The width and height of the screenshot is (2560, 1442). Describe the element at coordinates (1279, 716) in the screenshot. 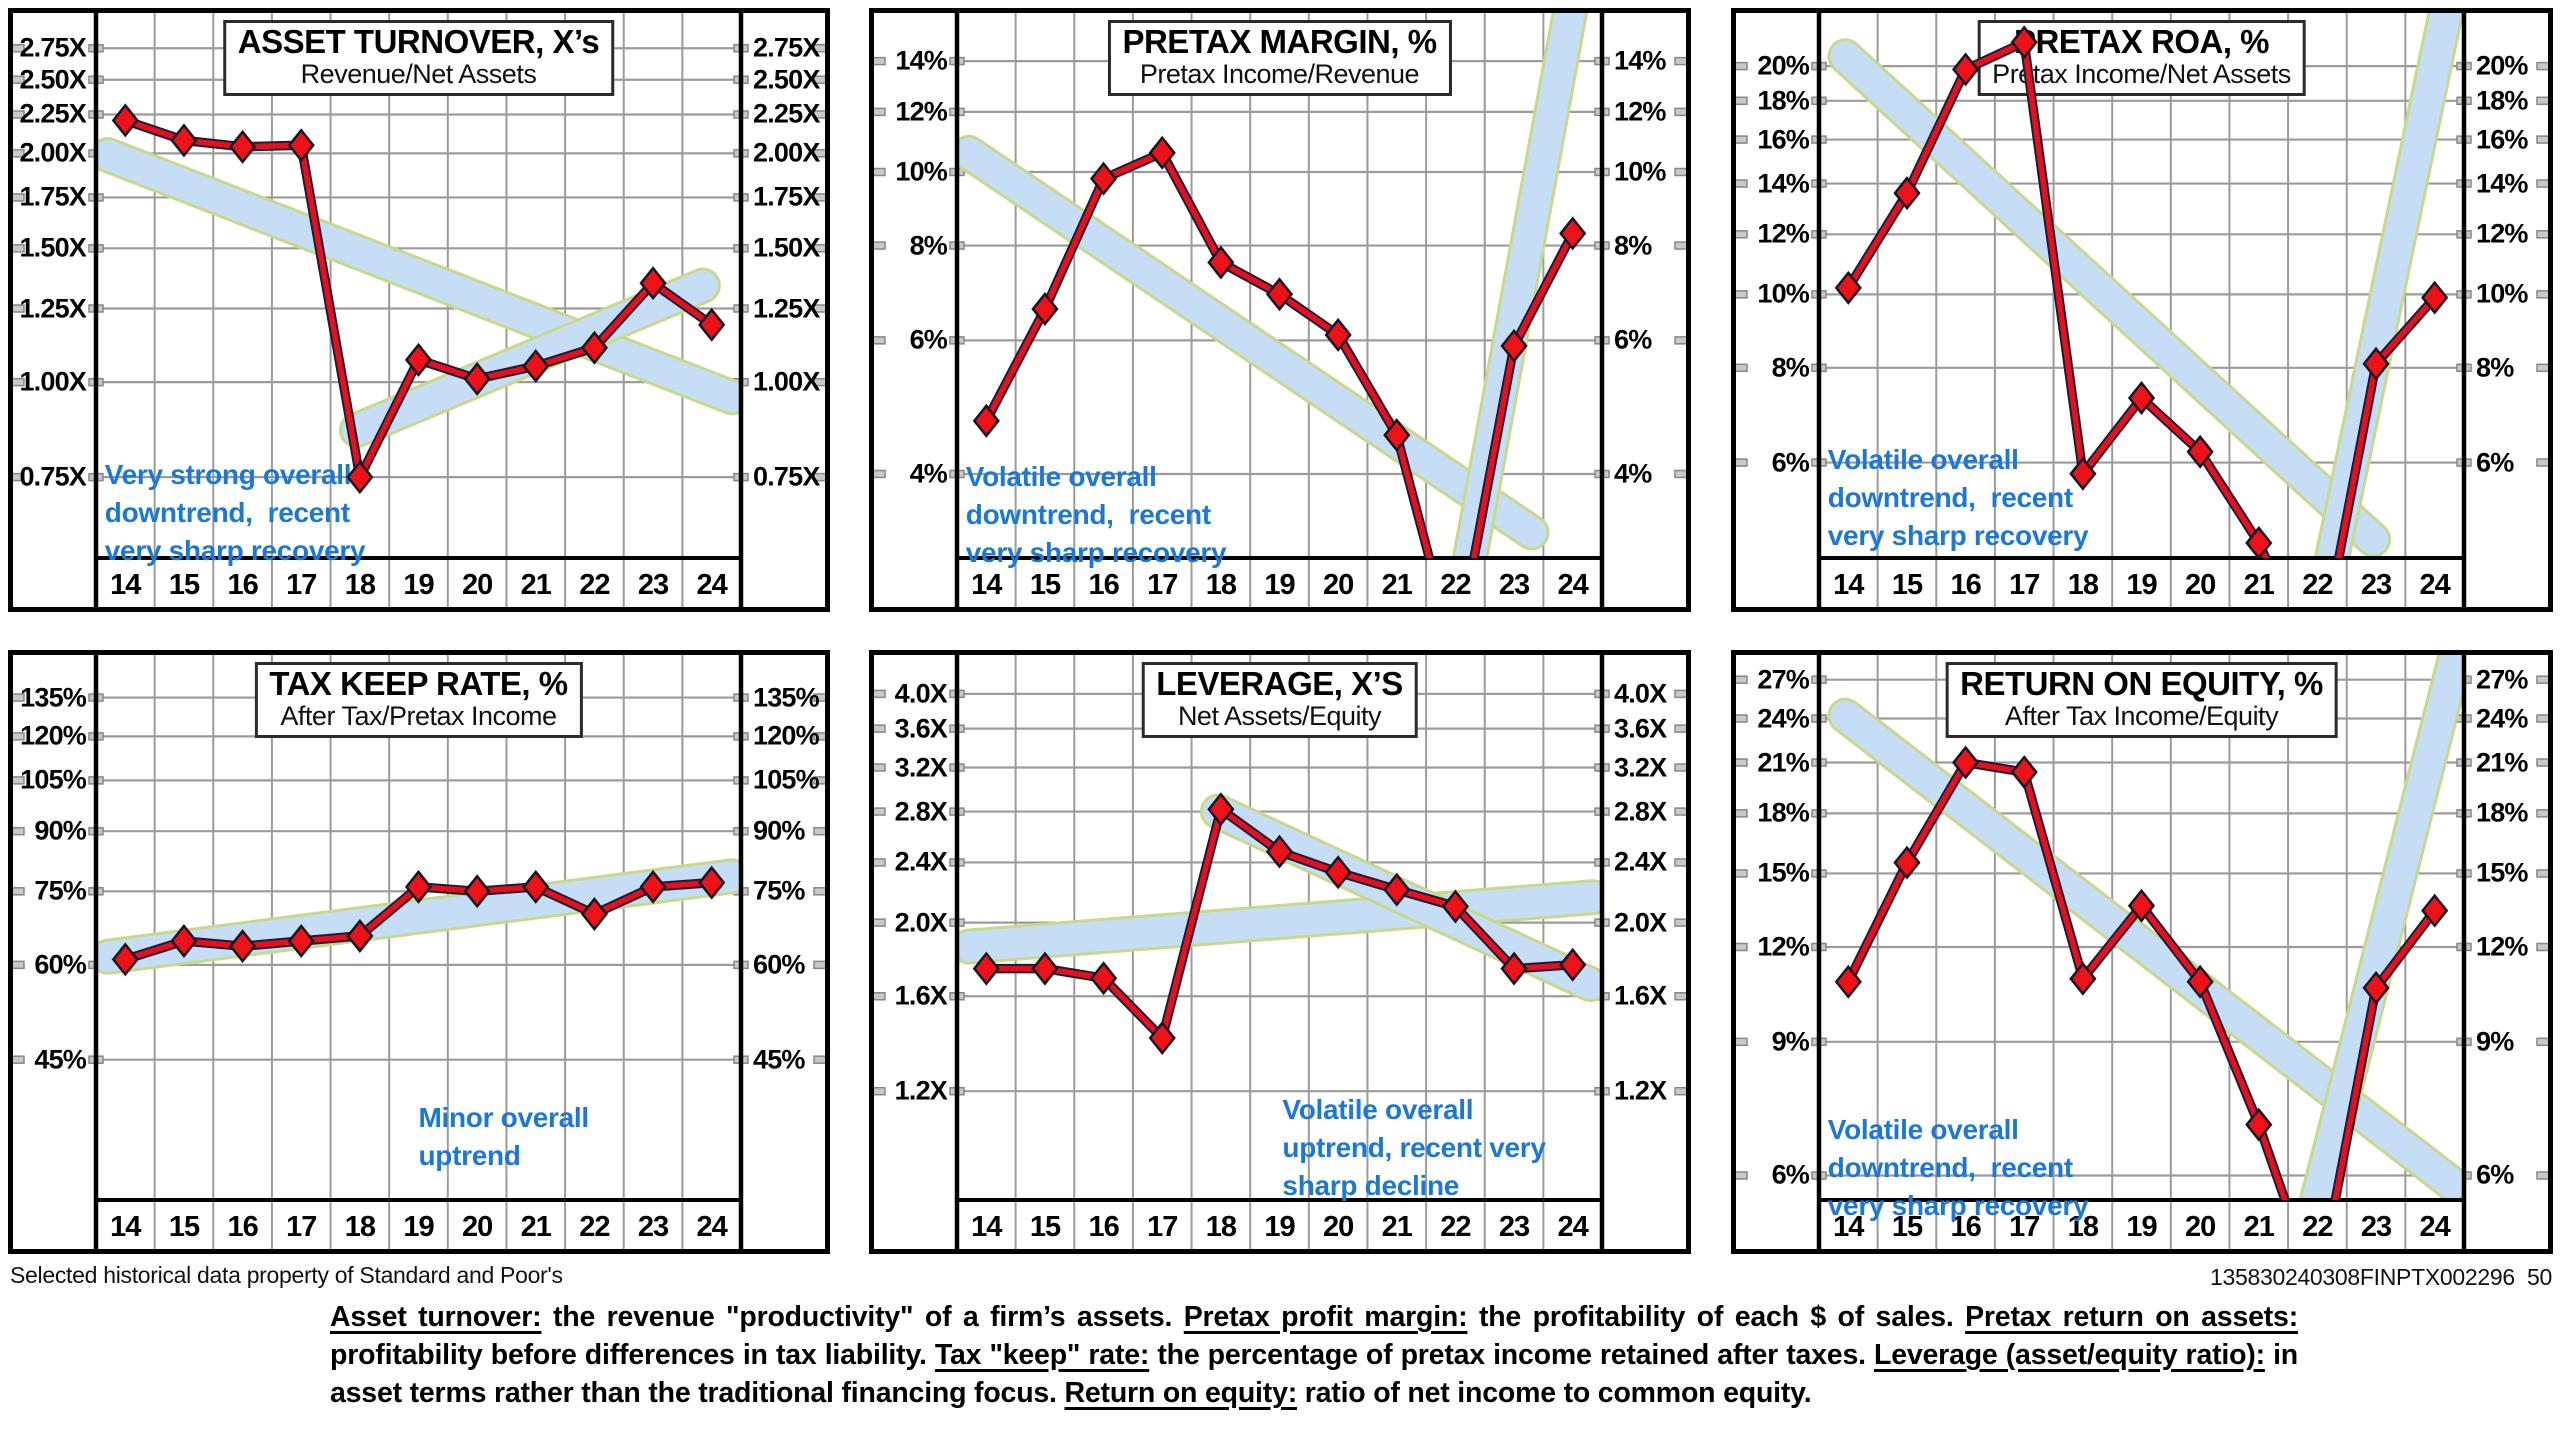

I see `chart-subtitle: Net Assets/Equity` at that location.